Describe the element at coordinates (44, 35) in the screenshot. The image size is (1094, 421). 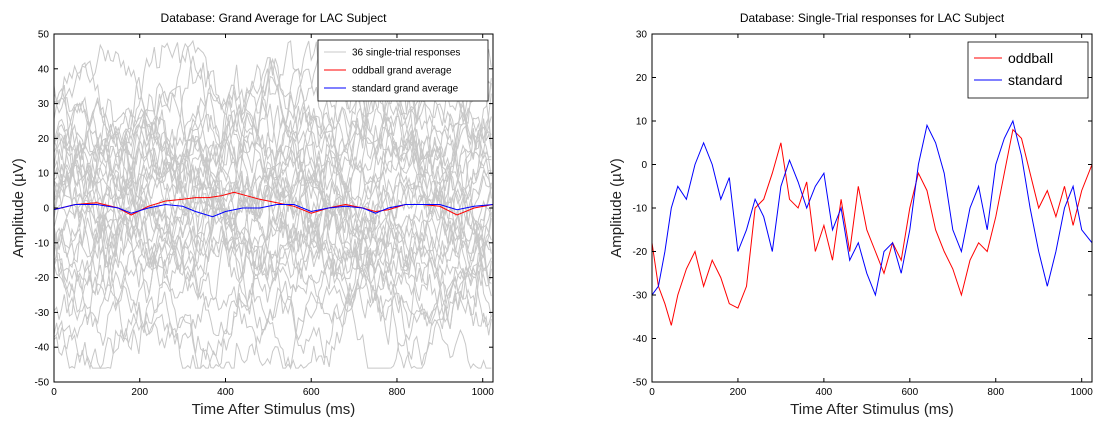
I see `y-tick-label: 50` at that location.